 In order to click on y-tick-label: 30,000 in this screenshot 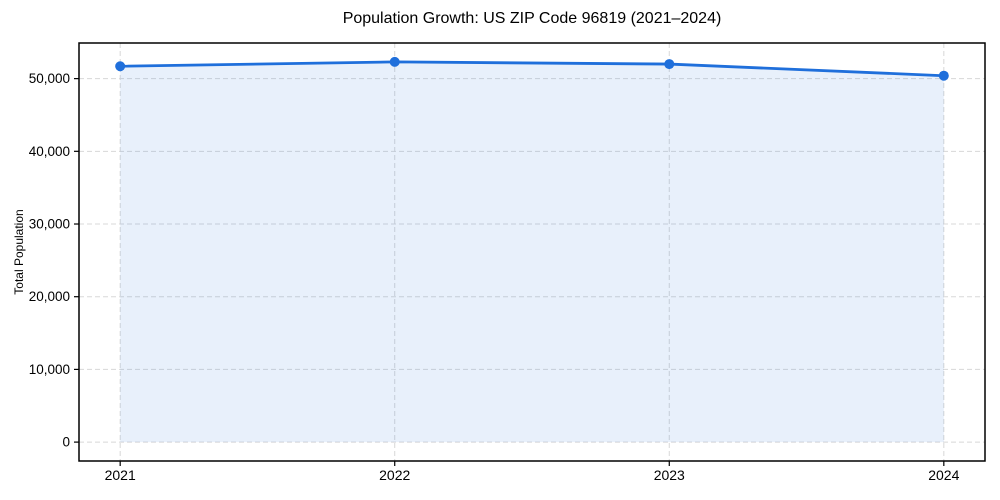, I will do `click(49, 224)`.